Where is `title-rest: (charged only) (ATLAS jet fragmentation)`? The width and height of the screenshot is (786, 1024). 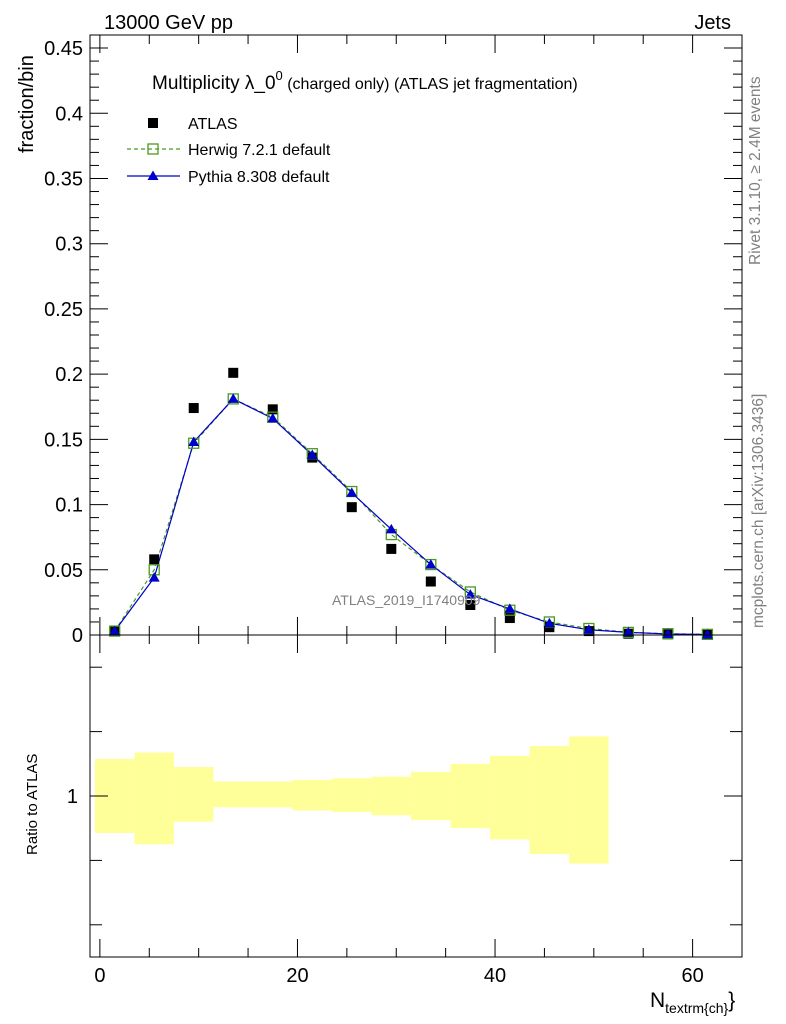 title-rest: (charged only) (ATLAS jet fragmentation) is located at coordinates (430, 84).